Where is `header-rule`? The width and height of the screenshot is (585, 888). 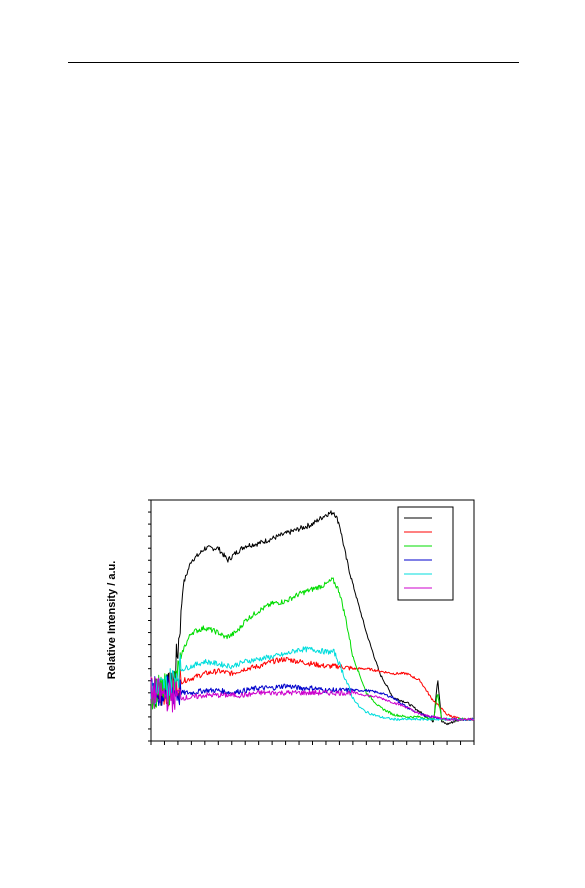 header-rule is located at coordinates (293, 62).